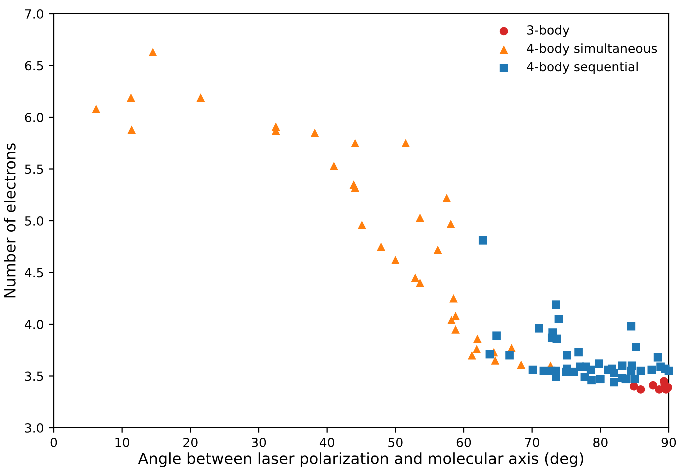  Describe the element at coordinates (592, 50) in the screenshot. I see `legend-label: 4-body simultaneous` at that location.